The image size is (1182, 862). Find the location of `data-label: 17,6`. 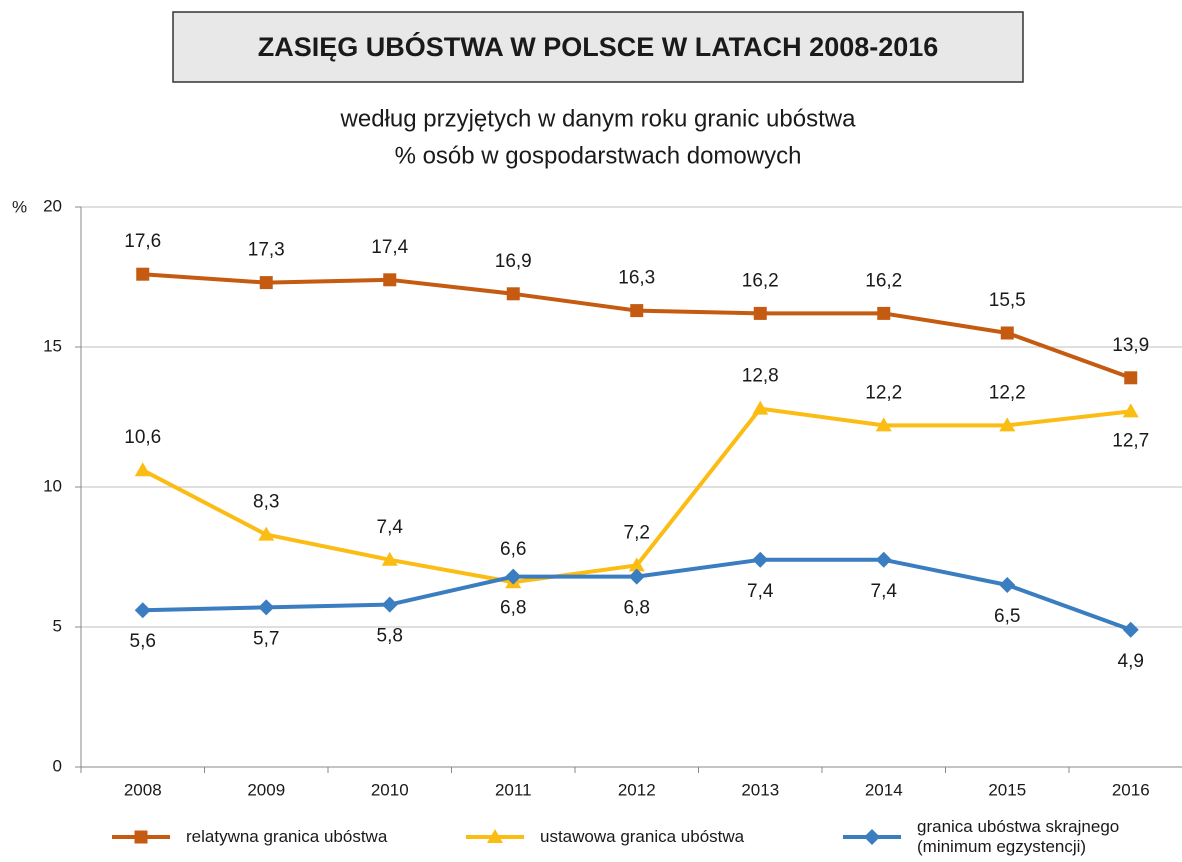

data-label: 17,6 is located at coordinates (142, 241).